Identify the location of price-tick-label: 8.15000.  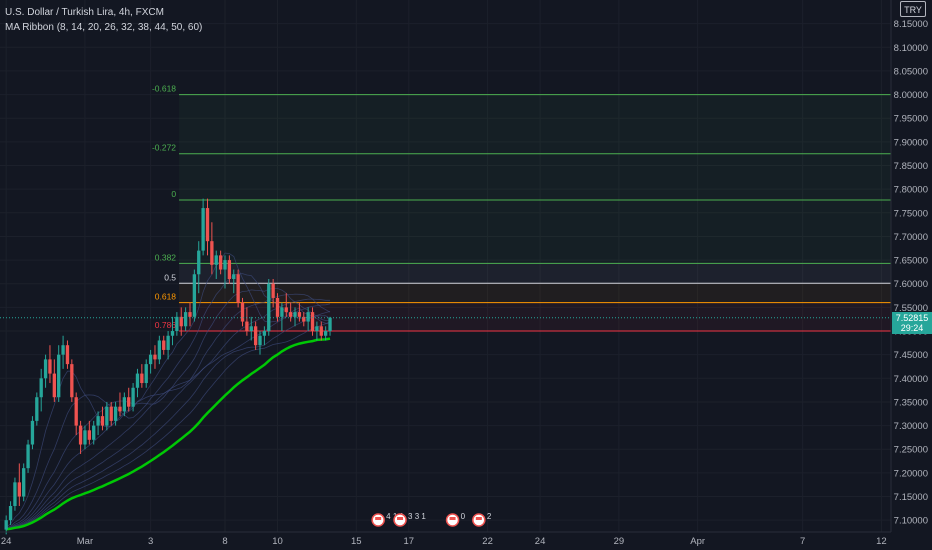
(911, 24).